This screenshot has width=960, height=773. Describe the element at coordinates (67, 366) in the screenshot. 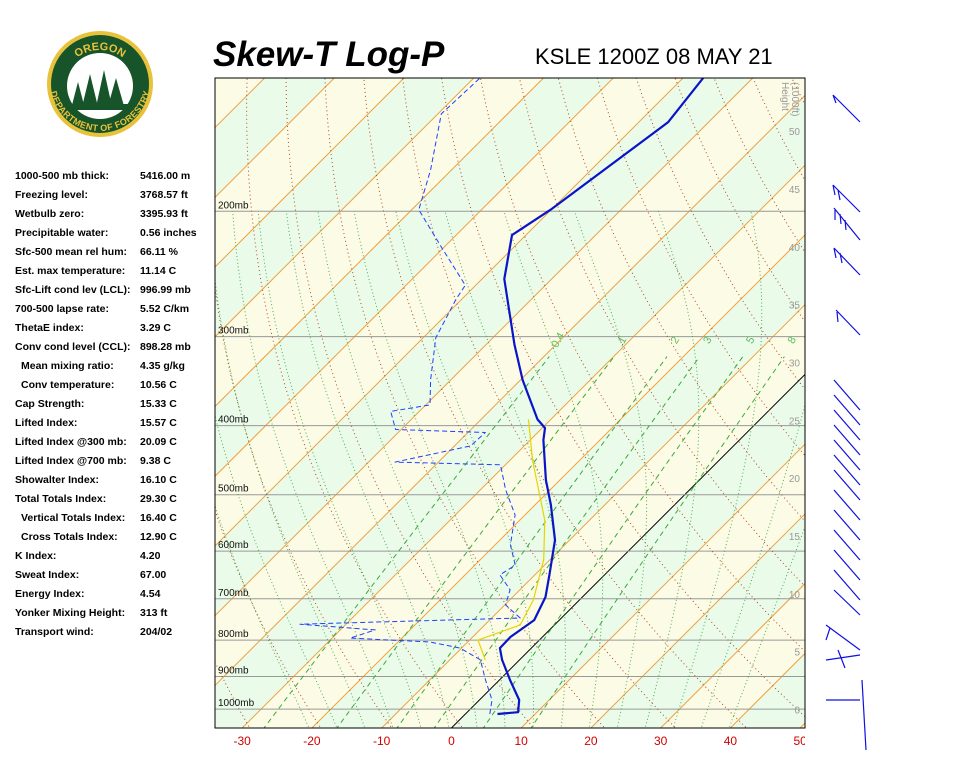

I see `stat-label: Mean mixing ratio:` at that location.